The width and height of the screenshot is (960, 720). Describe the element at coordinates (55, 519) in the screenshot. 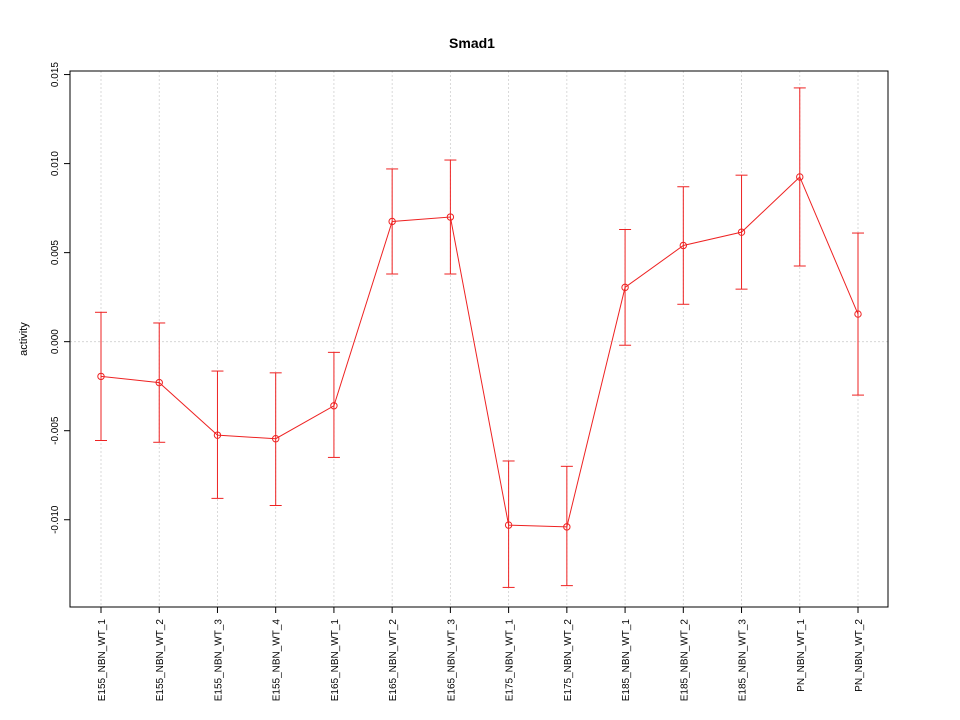

I see `y-tick-label: -0.010` at that location.